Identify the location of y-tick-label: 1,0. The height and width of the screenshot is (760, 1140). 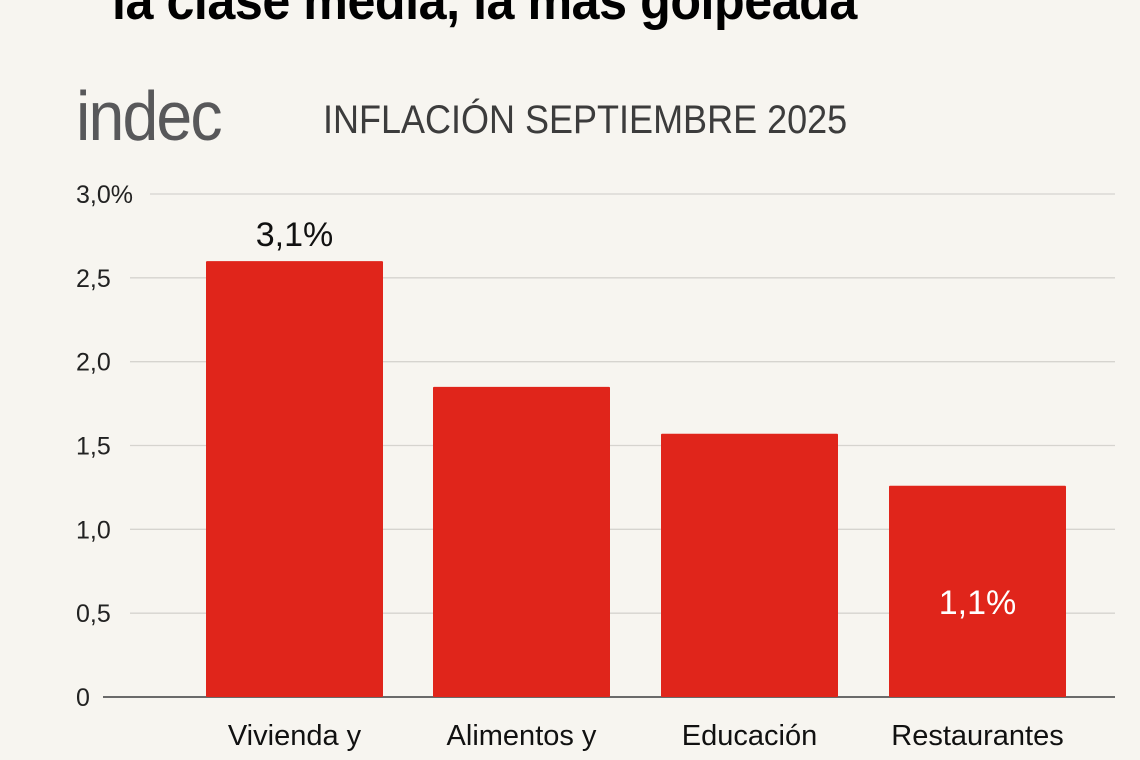
(93, 530).